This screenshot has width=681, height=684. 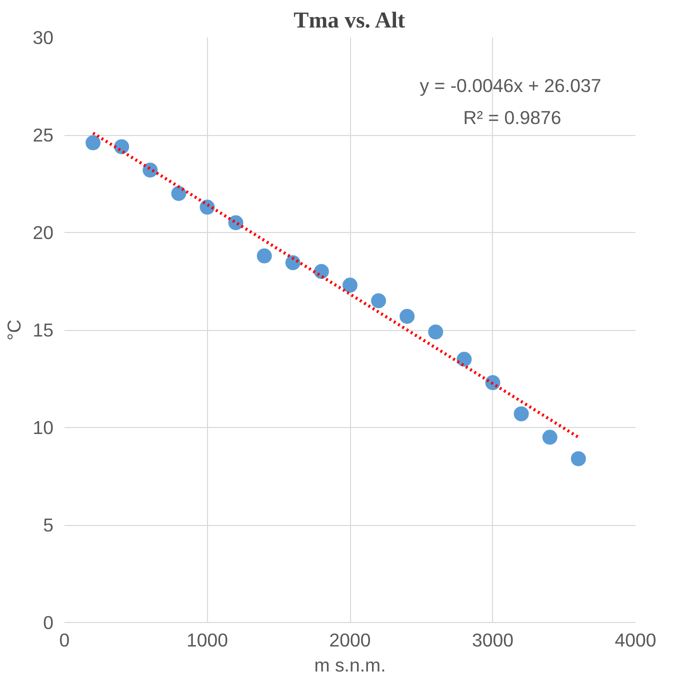 What do you see at coordinates (14, 330) in the screenshot?
I see `y-axis-title: °C` at bounding box center [14, 330].